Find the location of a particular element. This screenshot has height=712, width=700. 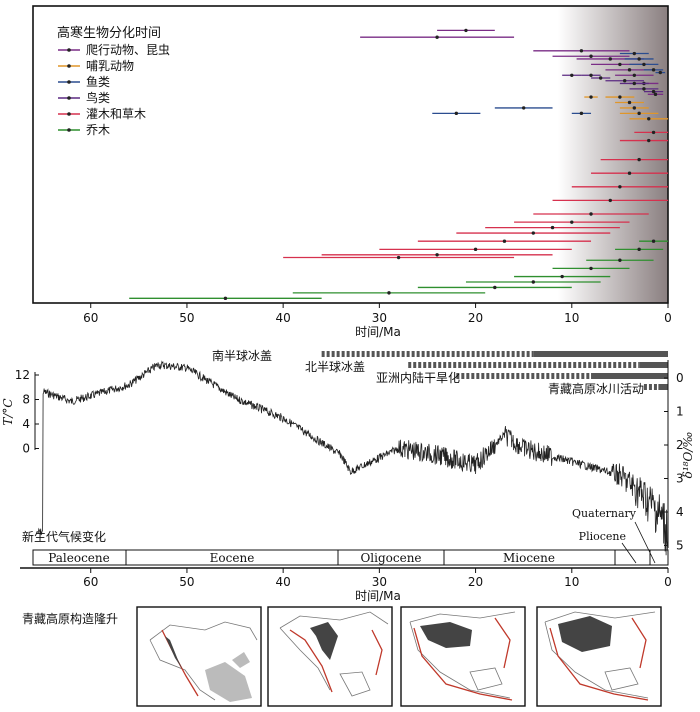

glaciation-bars is located at coordinates (494, 370).